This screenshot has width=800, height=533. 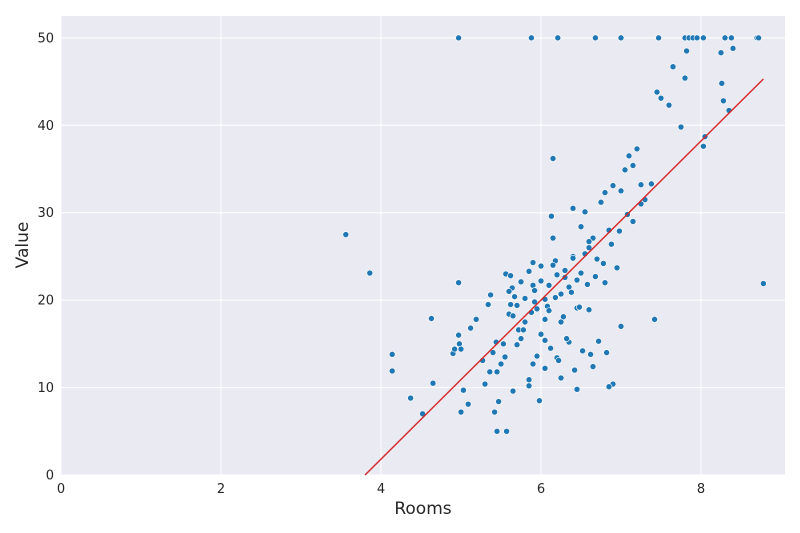 I want to click on x-tick-label: 0, so click(x=61, y=489).